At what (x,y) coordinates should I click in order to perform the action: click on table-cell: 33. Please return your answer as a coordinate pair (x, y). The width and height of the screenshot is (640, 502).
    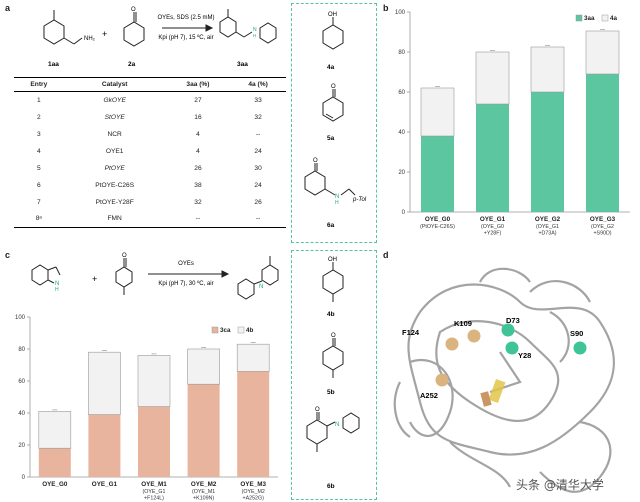
    Looking at the image, I should click on (258, 100).